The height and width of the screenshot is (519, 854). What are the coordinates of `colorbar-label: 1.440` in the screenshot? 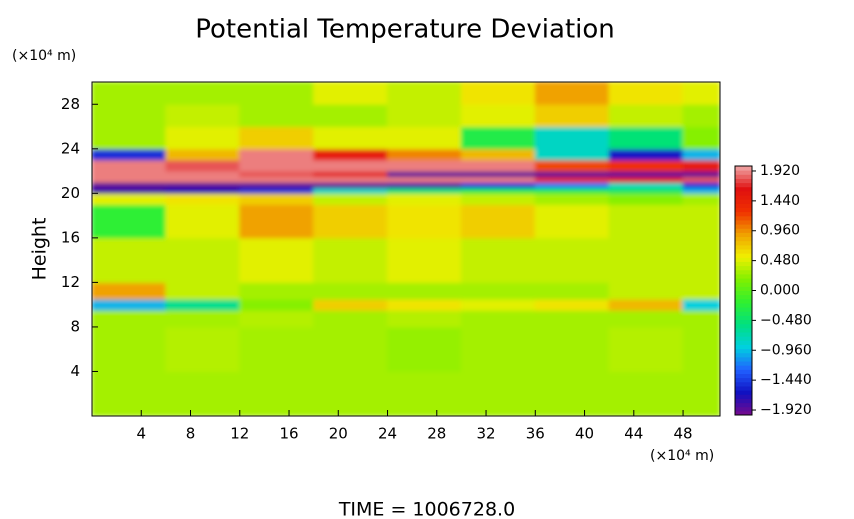 It's located at (780, 201).